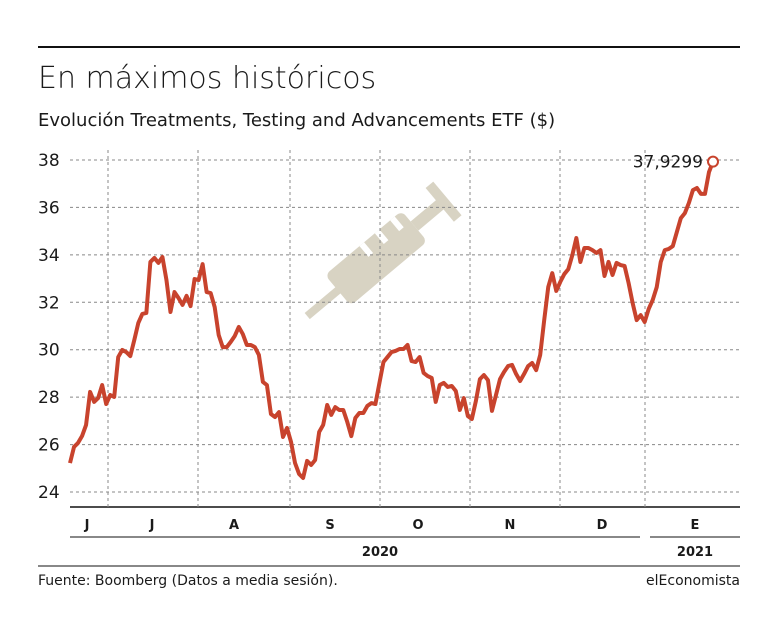  I want to click on chart-title: En máximos históricos, so click(207, 78).